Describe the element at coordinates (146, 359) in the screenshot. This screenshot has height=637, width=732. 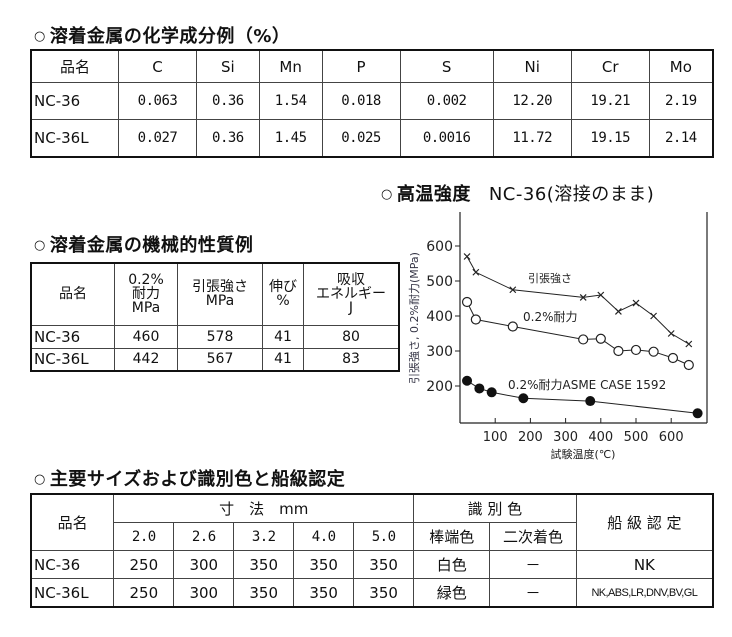
I see `value-proof-stress: 442` at that location.